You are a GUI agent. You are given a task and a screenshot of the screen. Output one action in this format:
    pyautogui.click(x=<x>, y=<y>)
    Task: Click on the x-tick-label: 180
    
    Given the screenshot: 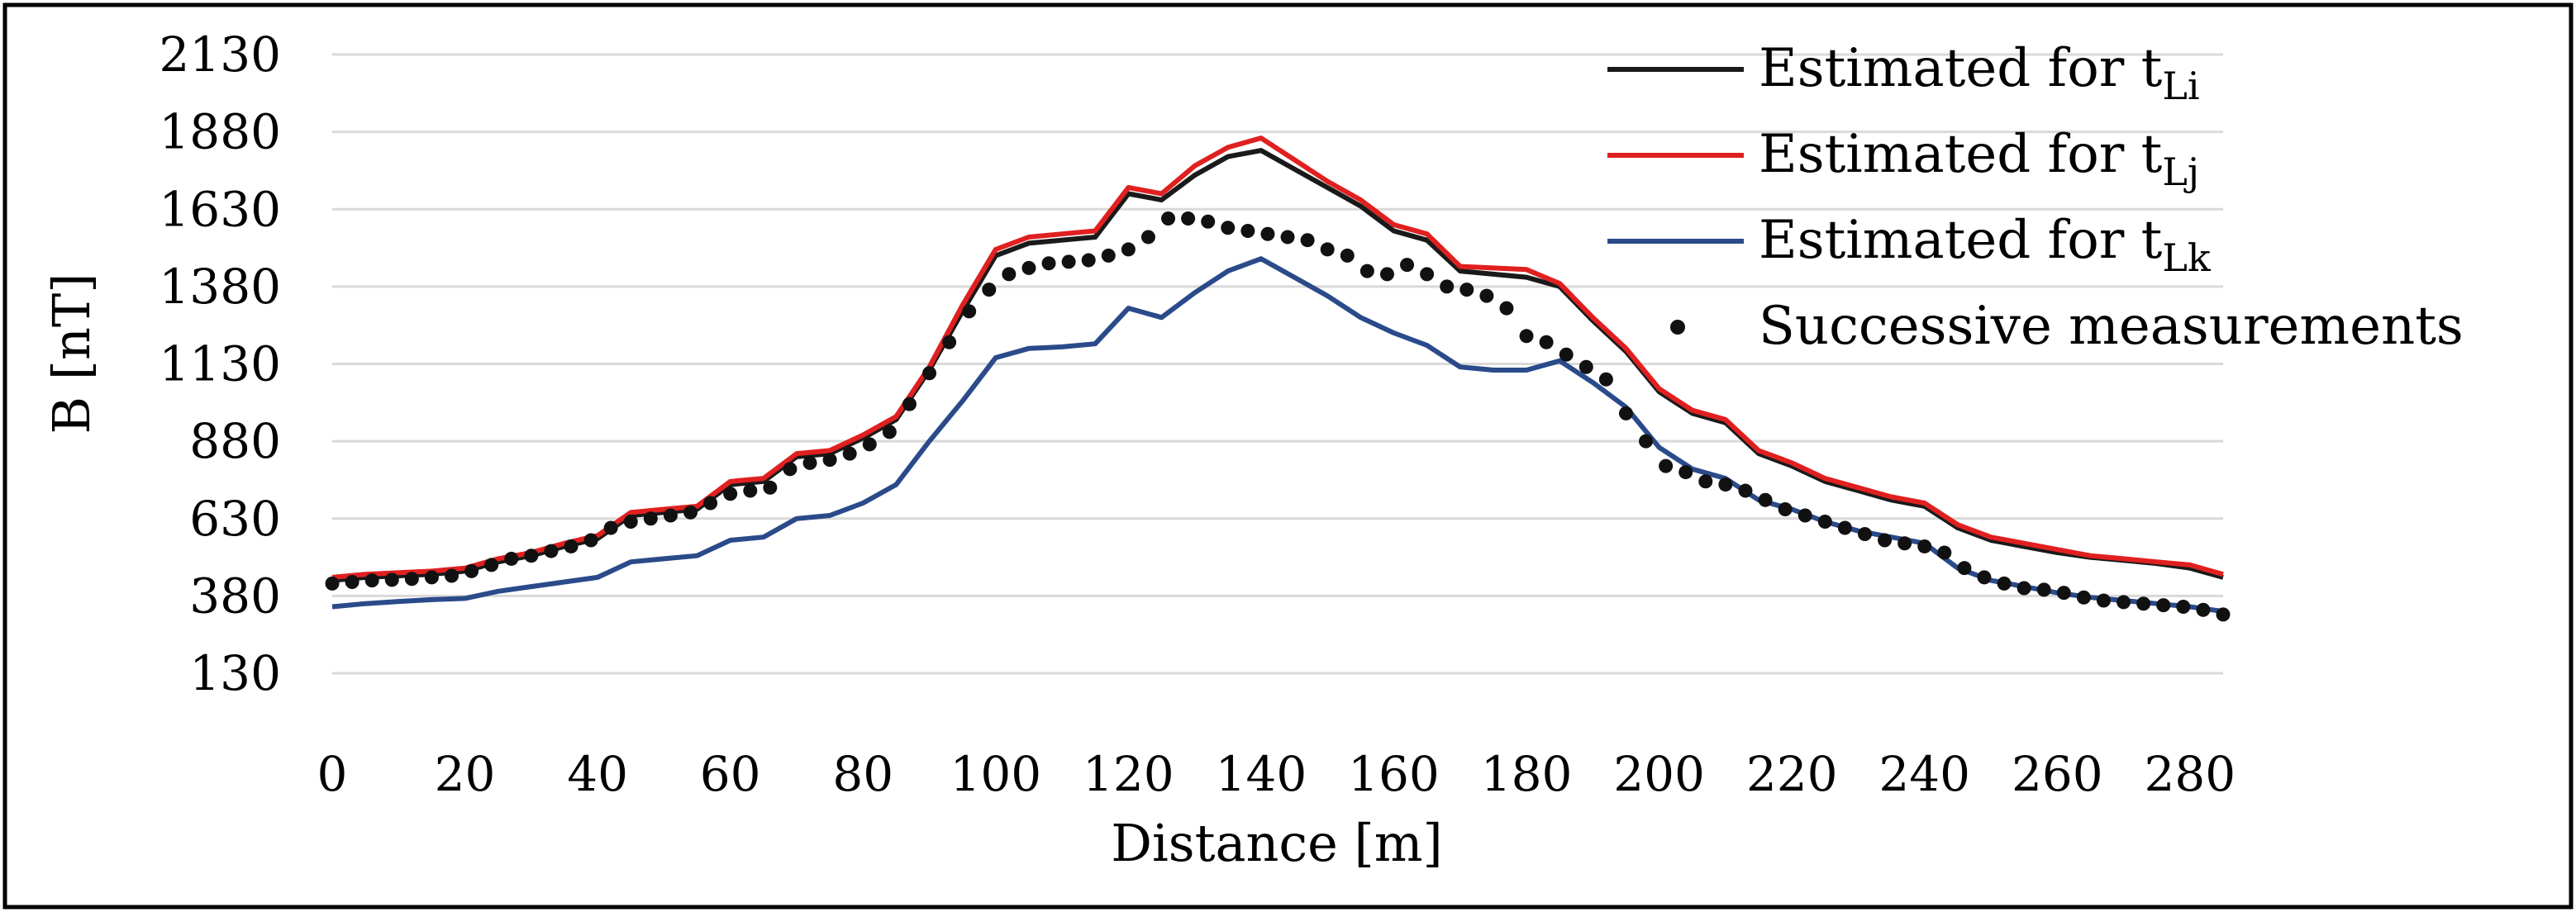 What is the action you would take?
    pyautogui.click(x=1527, y=774)
    